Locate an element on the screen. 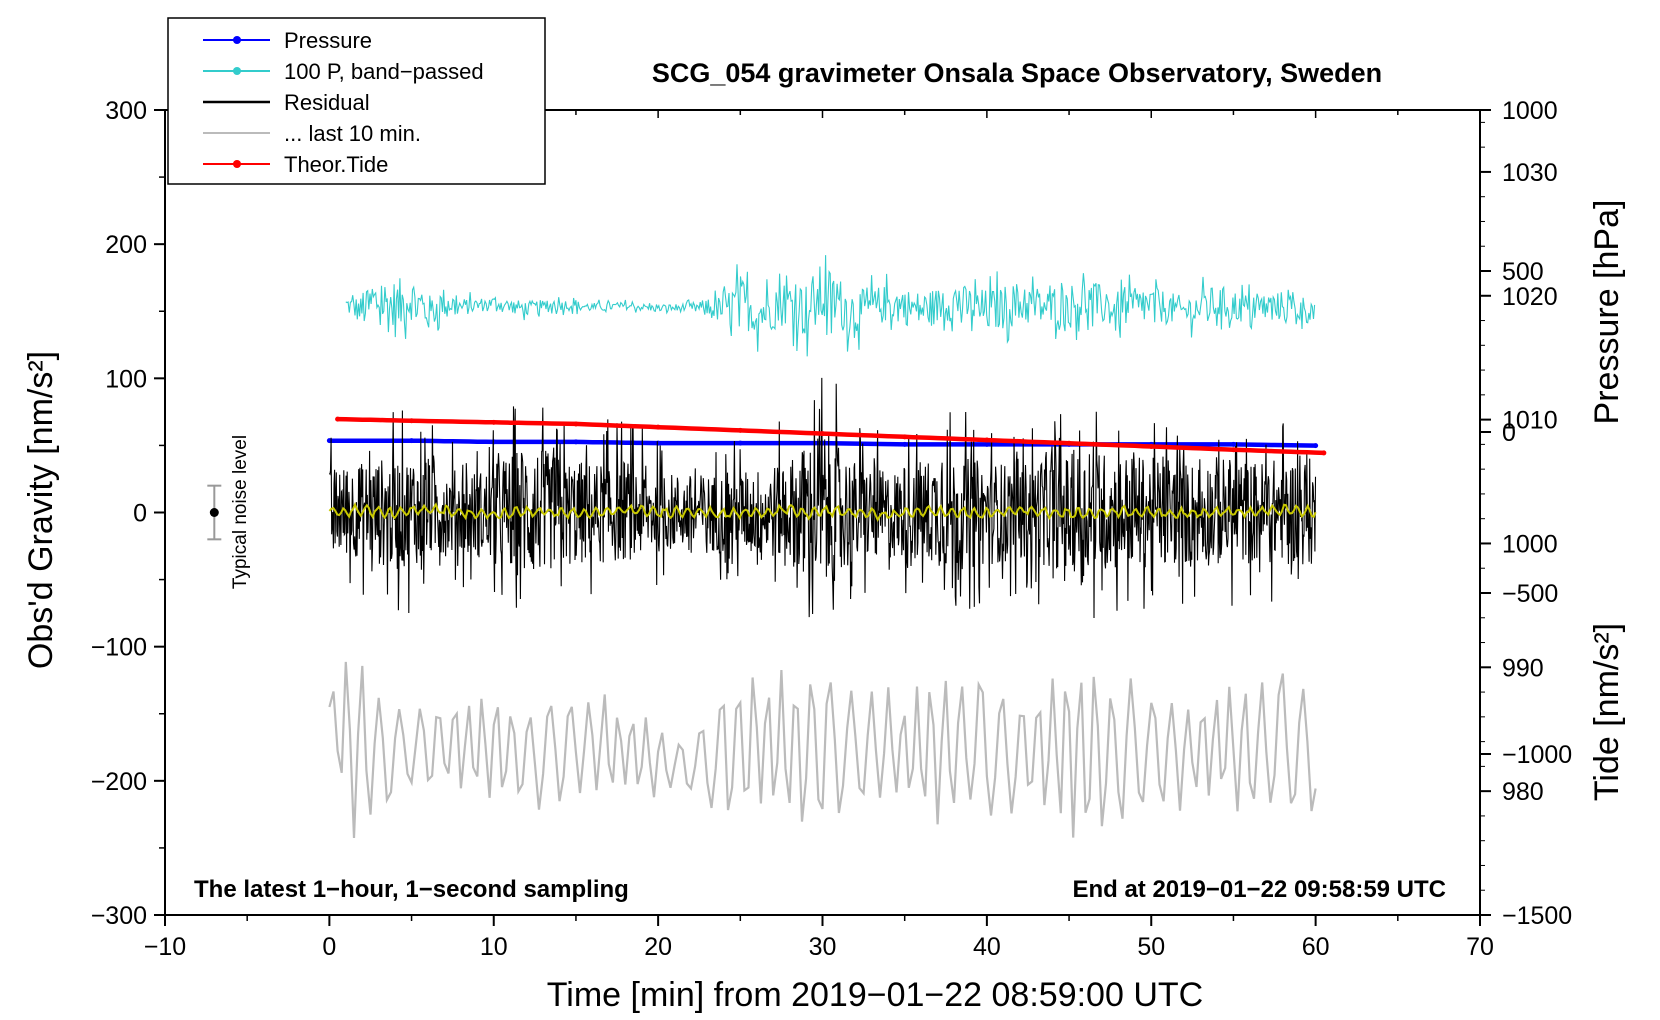 This screenshot has height=1020, width=1660. x-axis-title: Time [min] from 2019−01−22 08:59:00 UTC is located at coordinates (875, 995).